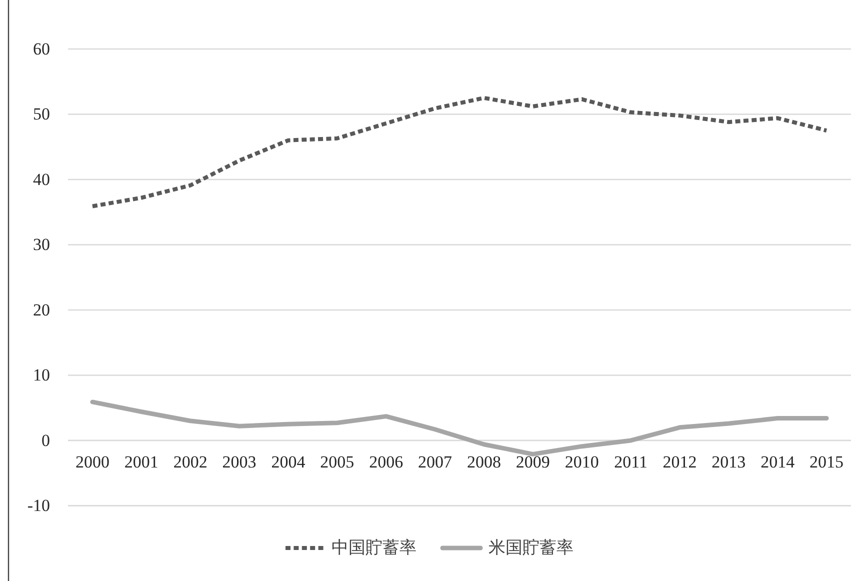 This screenshot has width=859, height=581. Describe the element at coordinates (778, 462) in the screenshot. I see `x-tick-label: 2014` at that location.